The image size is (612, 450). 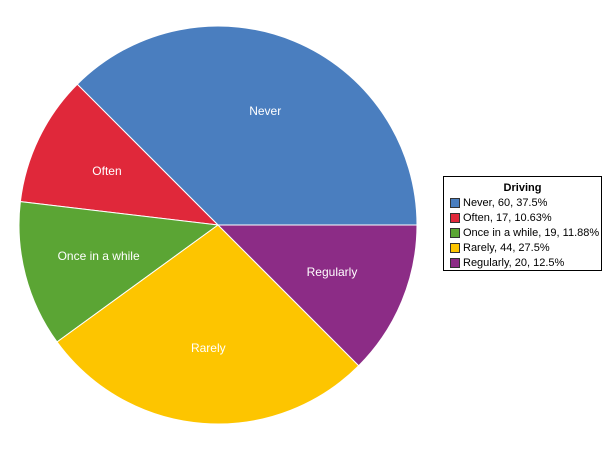 What do you see at coordinates (99, 256) in the screenshot?
I see `slice-label-once-in-a-while: Once in a while` at bounding box center [99, 256].